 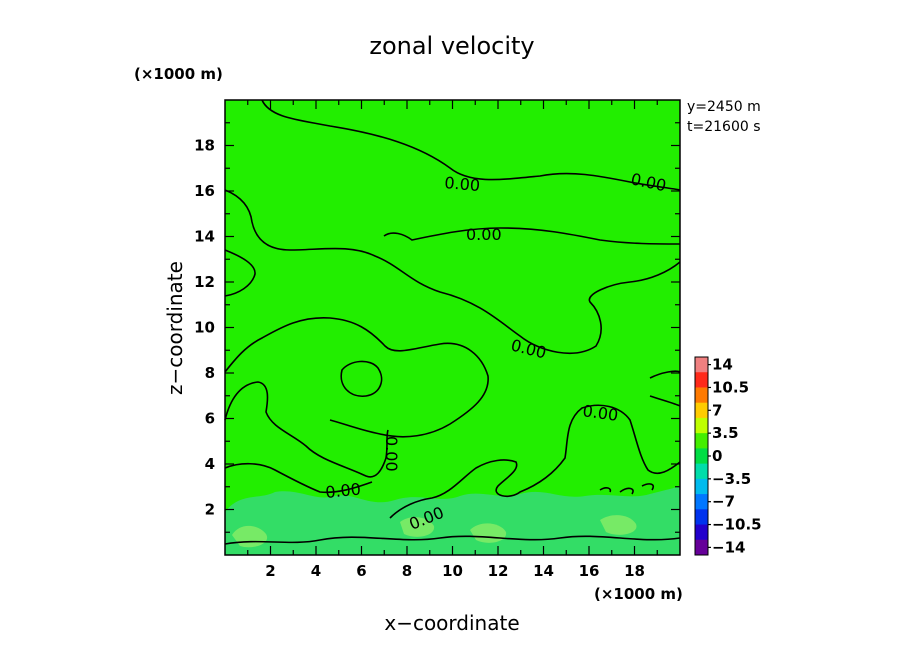 What do you see at coordinates (175, 328) in the screenshot?
I see `y-axis-title: z−coordinate` at bounding box center [175, 328].